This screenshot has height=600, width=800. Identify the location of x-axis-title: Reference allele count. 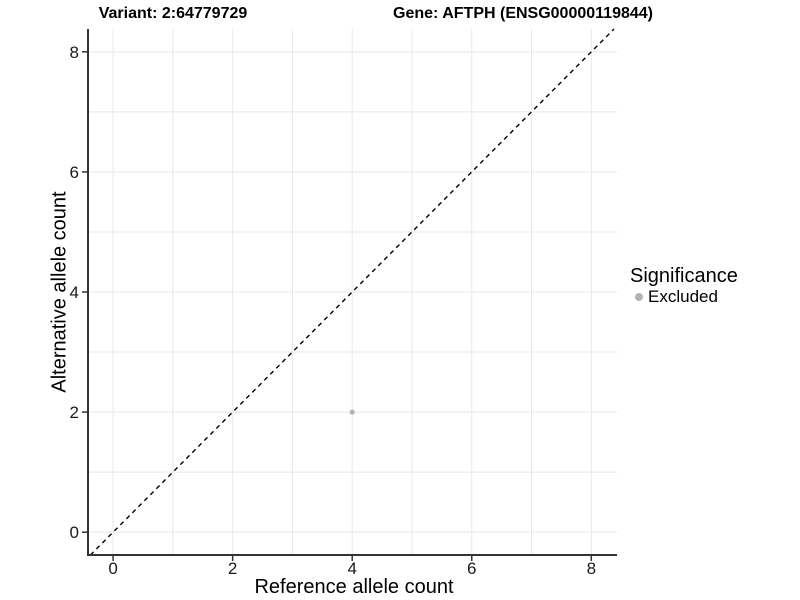
(354, 587).